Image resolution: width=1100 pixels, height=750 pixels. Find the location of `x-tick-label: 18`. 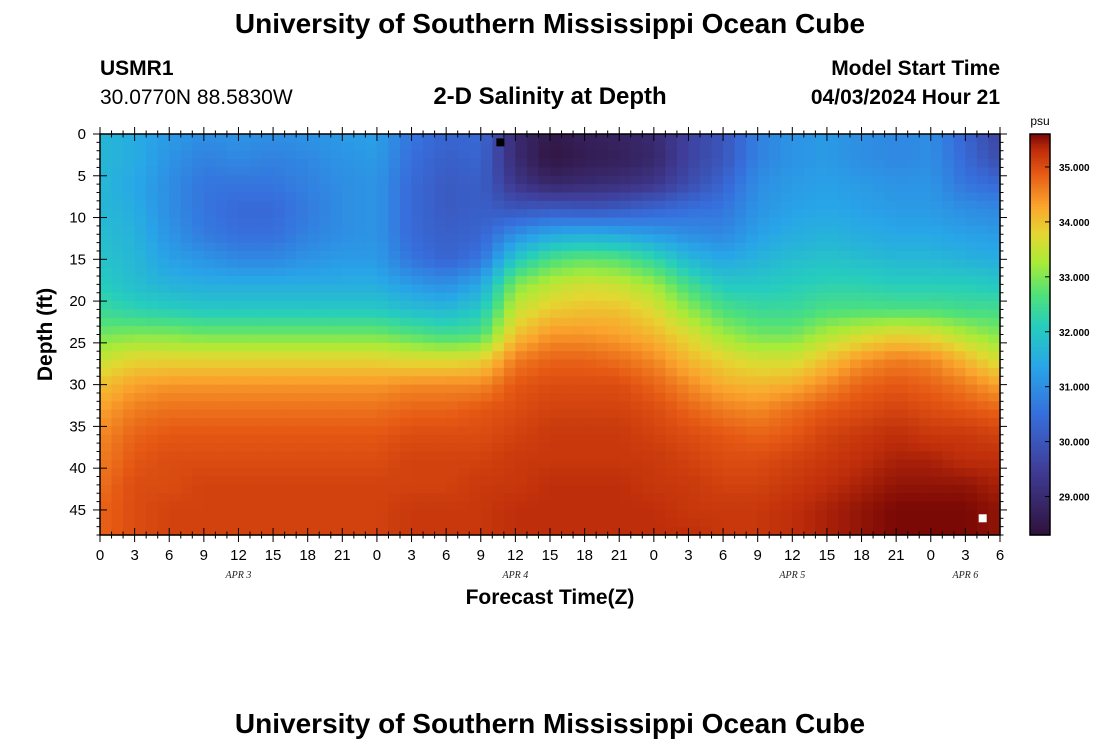

x-tick-label: 18 is located at coordinates (861, 555).